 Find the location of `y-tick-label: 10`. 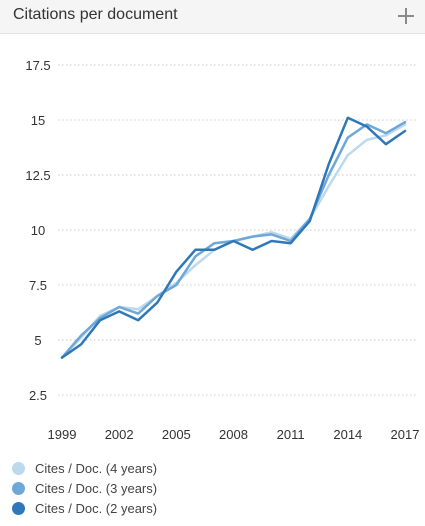

y-tick-label: 10 is located at coordinates (38, 230).